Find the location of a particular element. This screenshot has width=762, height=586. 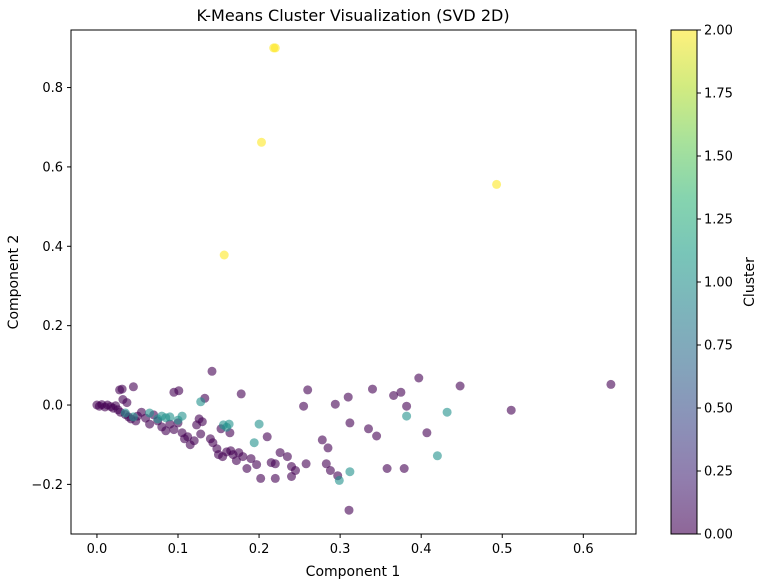

x-tick-label: 0.2 is located at coordinates (259, 549).